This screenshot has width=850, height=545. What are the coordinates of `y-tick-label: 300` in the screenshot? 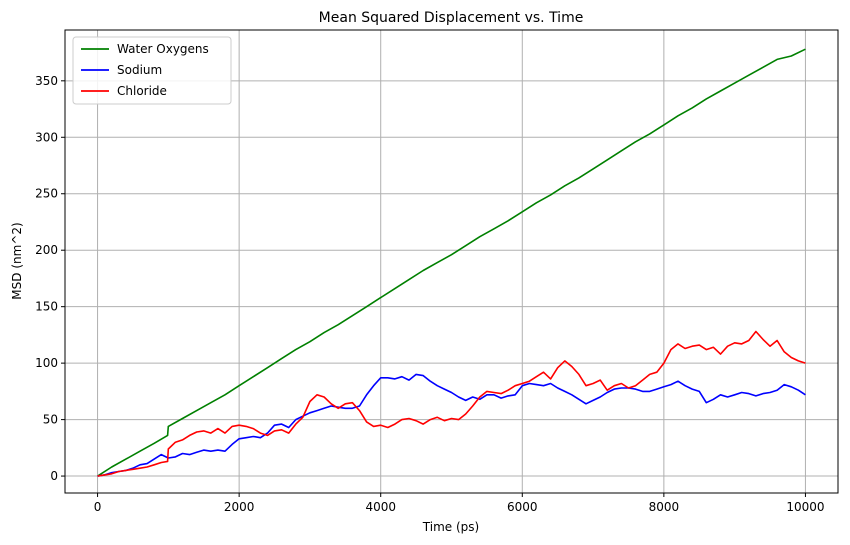 It's located at (46, 137).